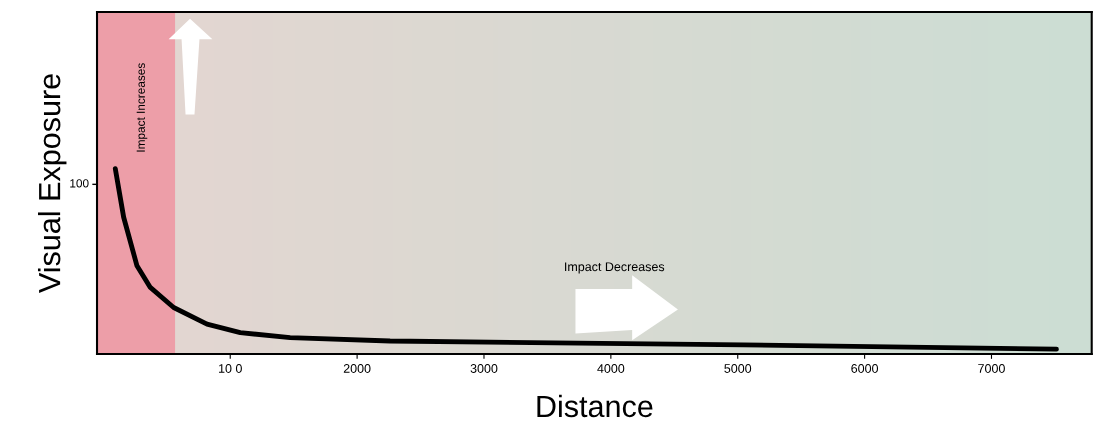 This screenshot has width=1095, height=427. What do you see at coordinates (79, 183) in the screenshot?
I see `text: 100` at bounding box center [79, 183].